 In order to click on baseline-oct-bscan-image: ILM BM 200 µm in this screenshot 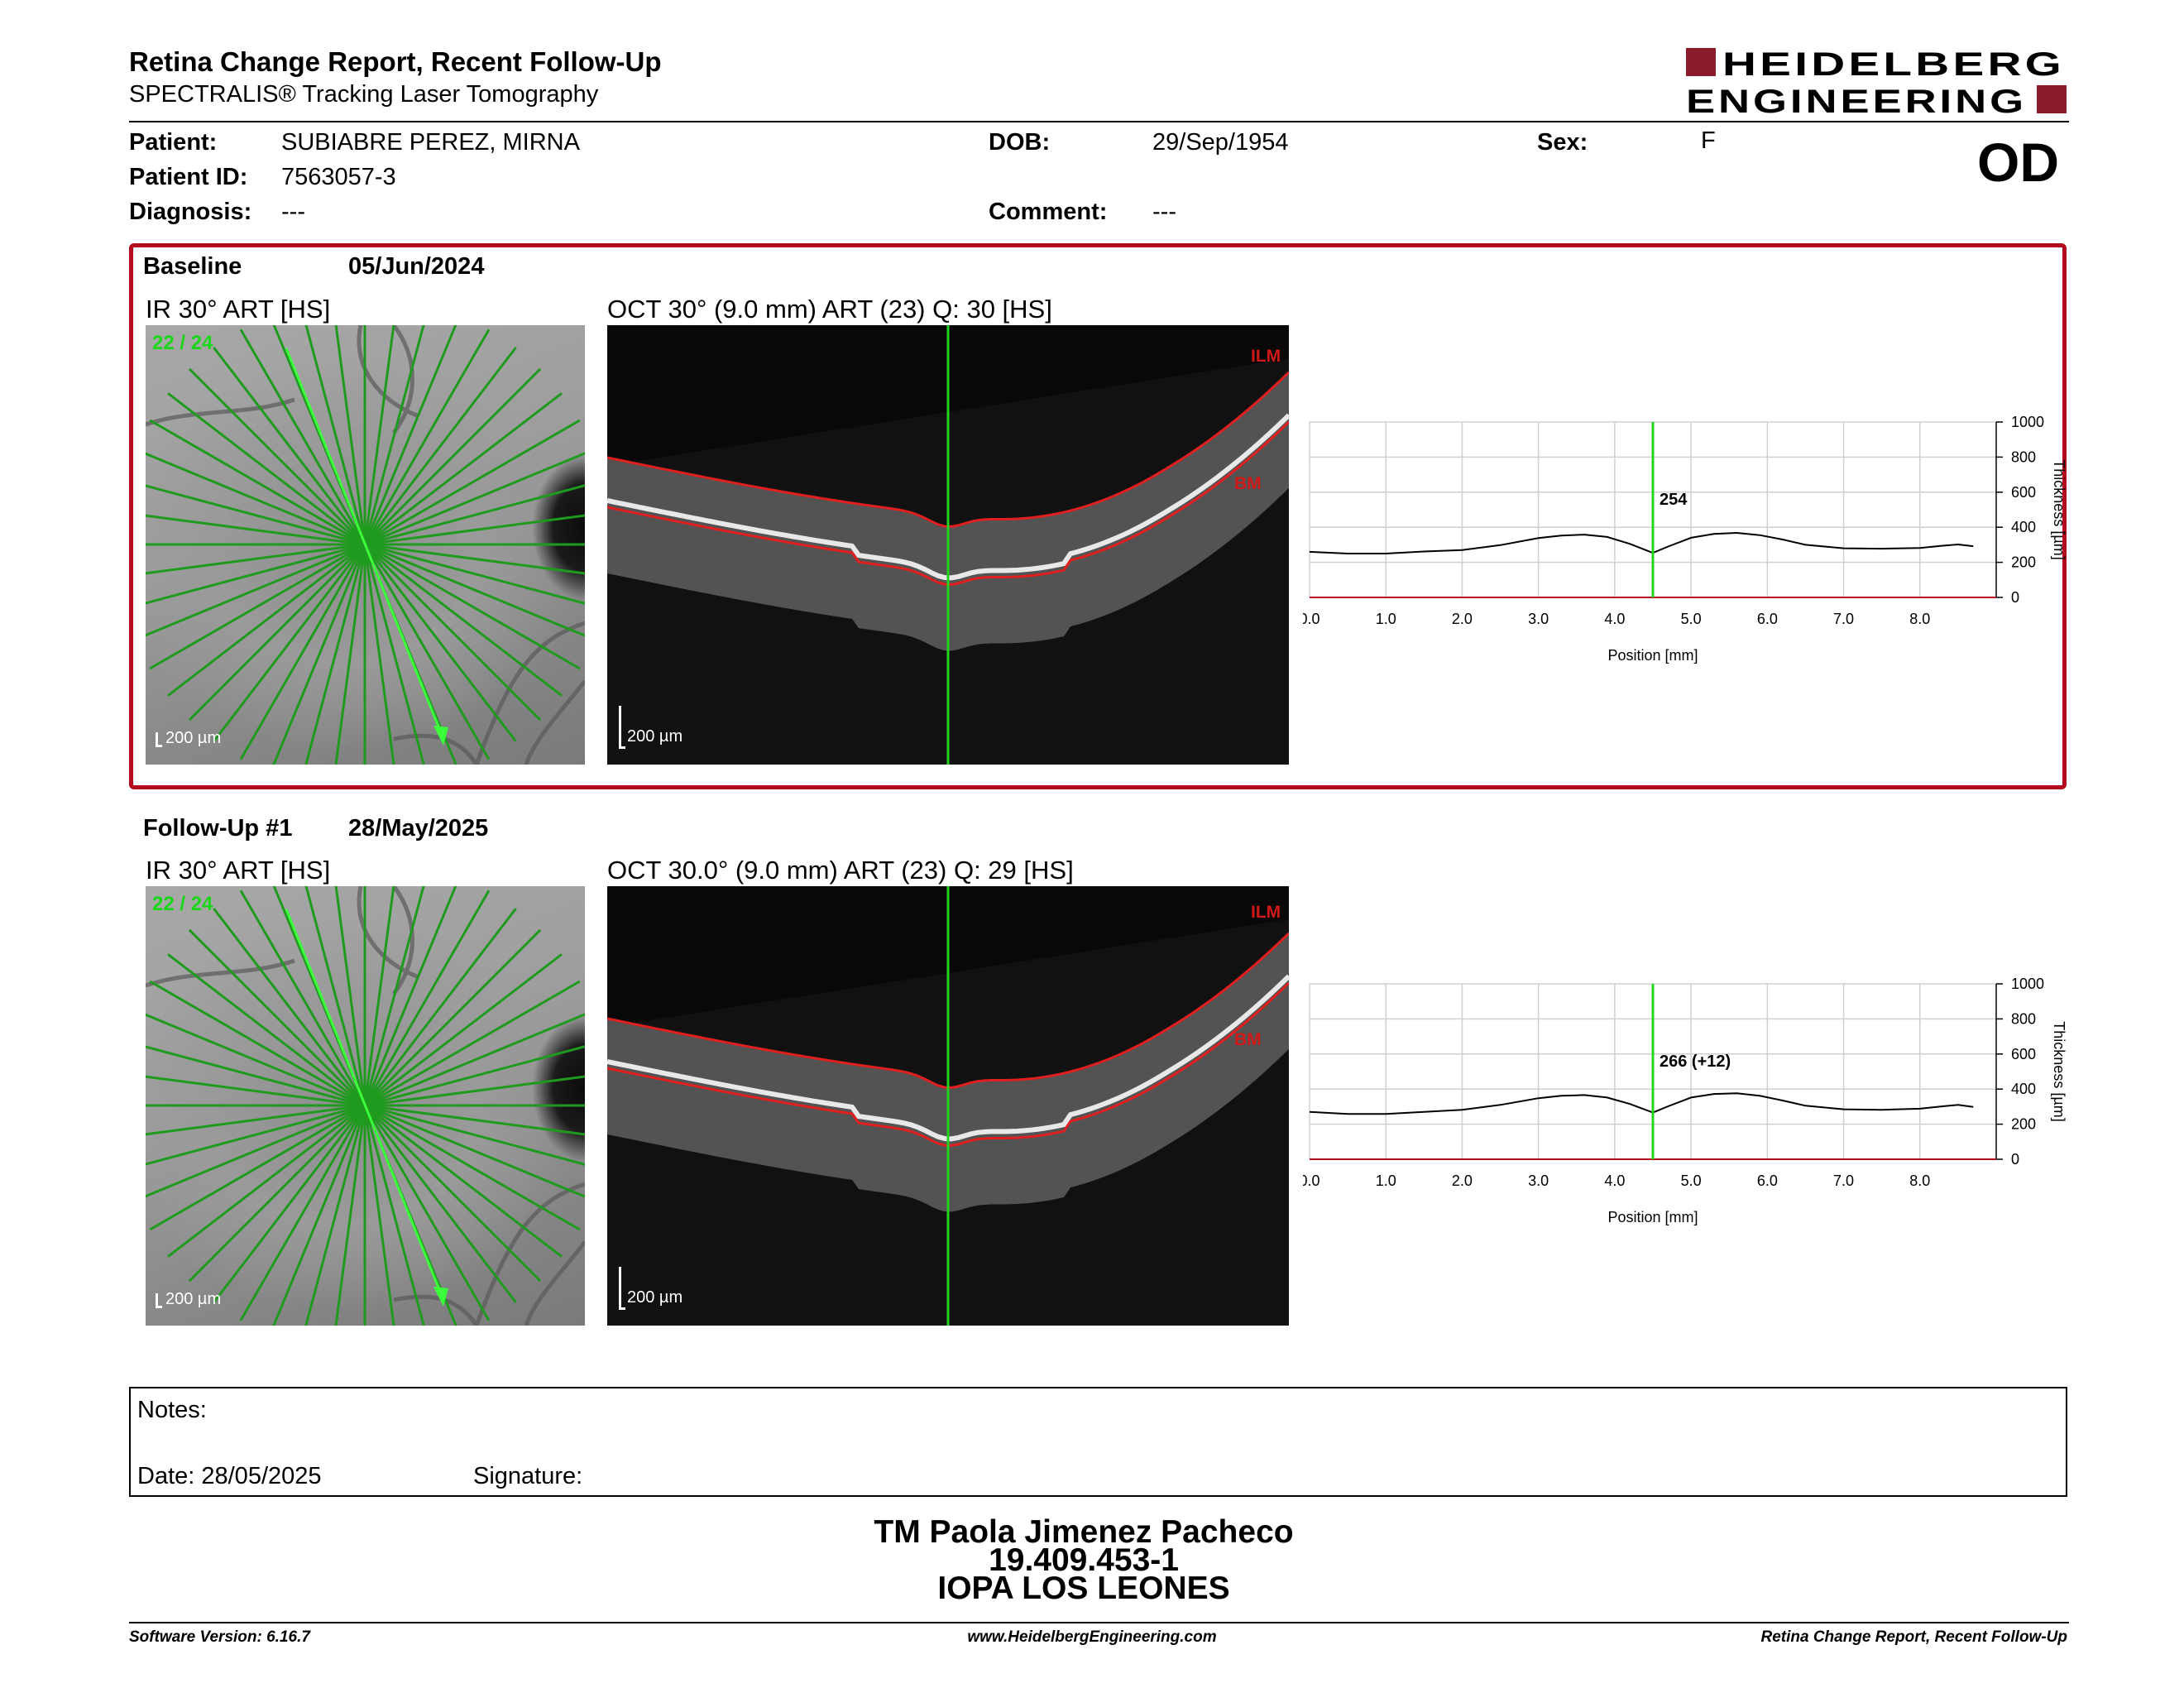, I will do `click(948, 545)`.